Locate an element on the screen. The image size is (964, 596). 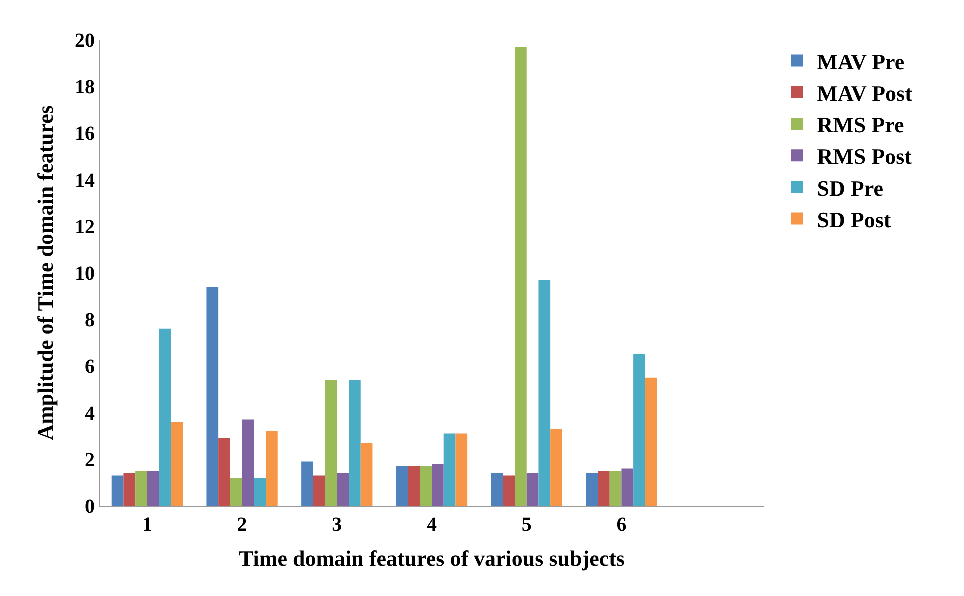
y-tick-label: 18 is located at coordinates (85, 87).